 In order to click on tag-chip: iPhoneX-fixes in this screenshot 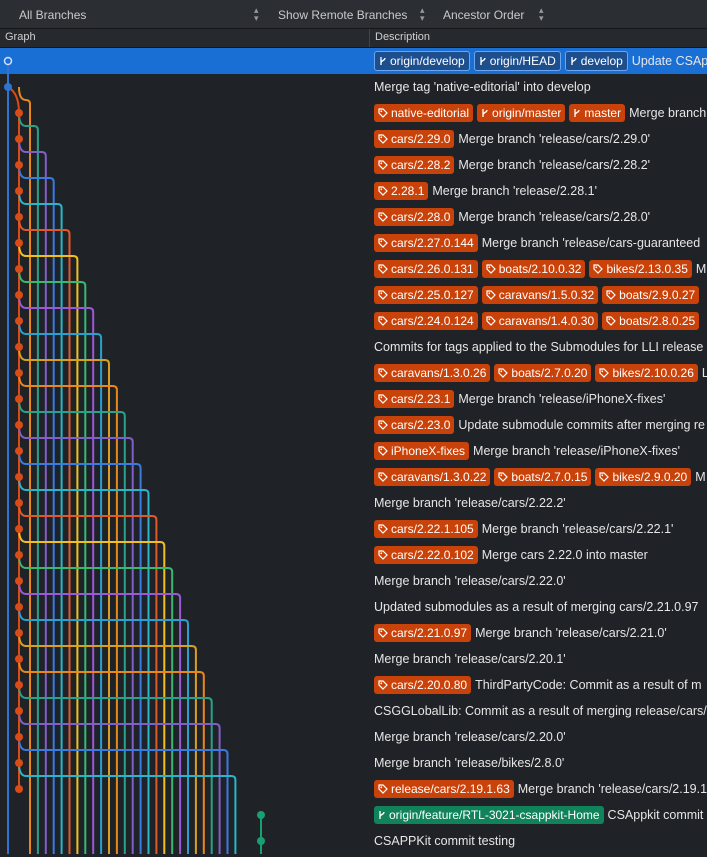, I will do `click(422, 451)`.